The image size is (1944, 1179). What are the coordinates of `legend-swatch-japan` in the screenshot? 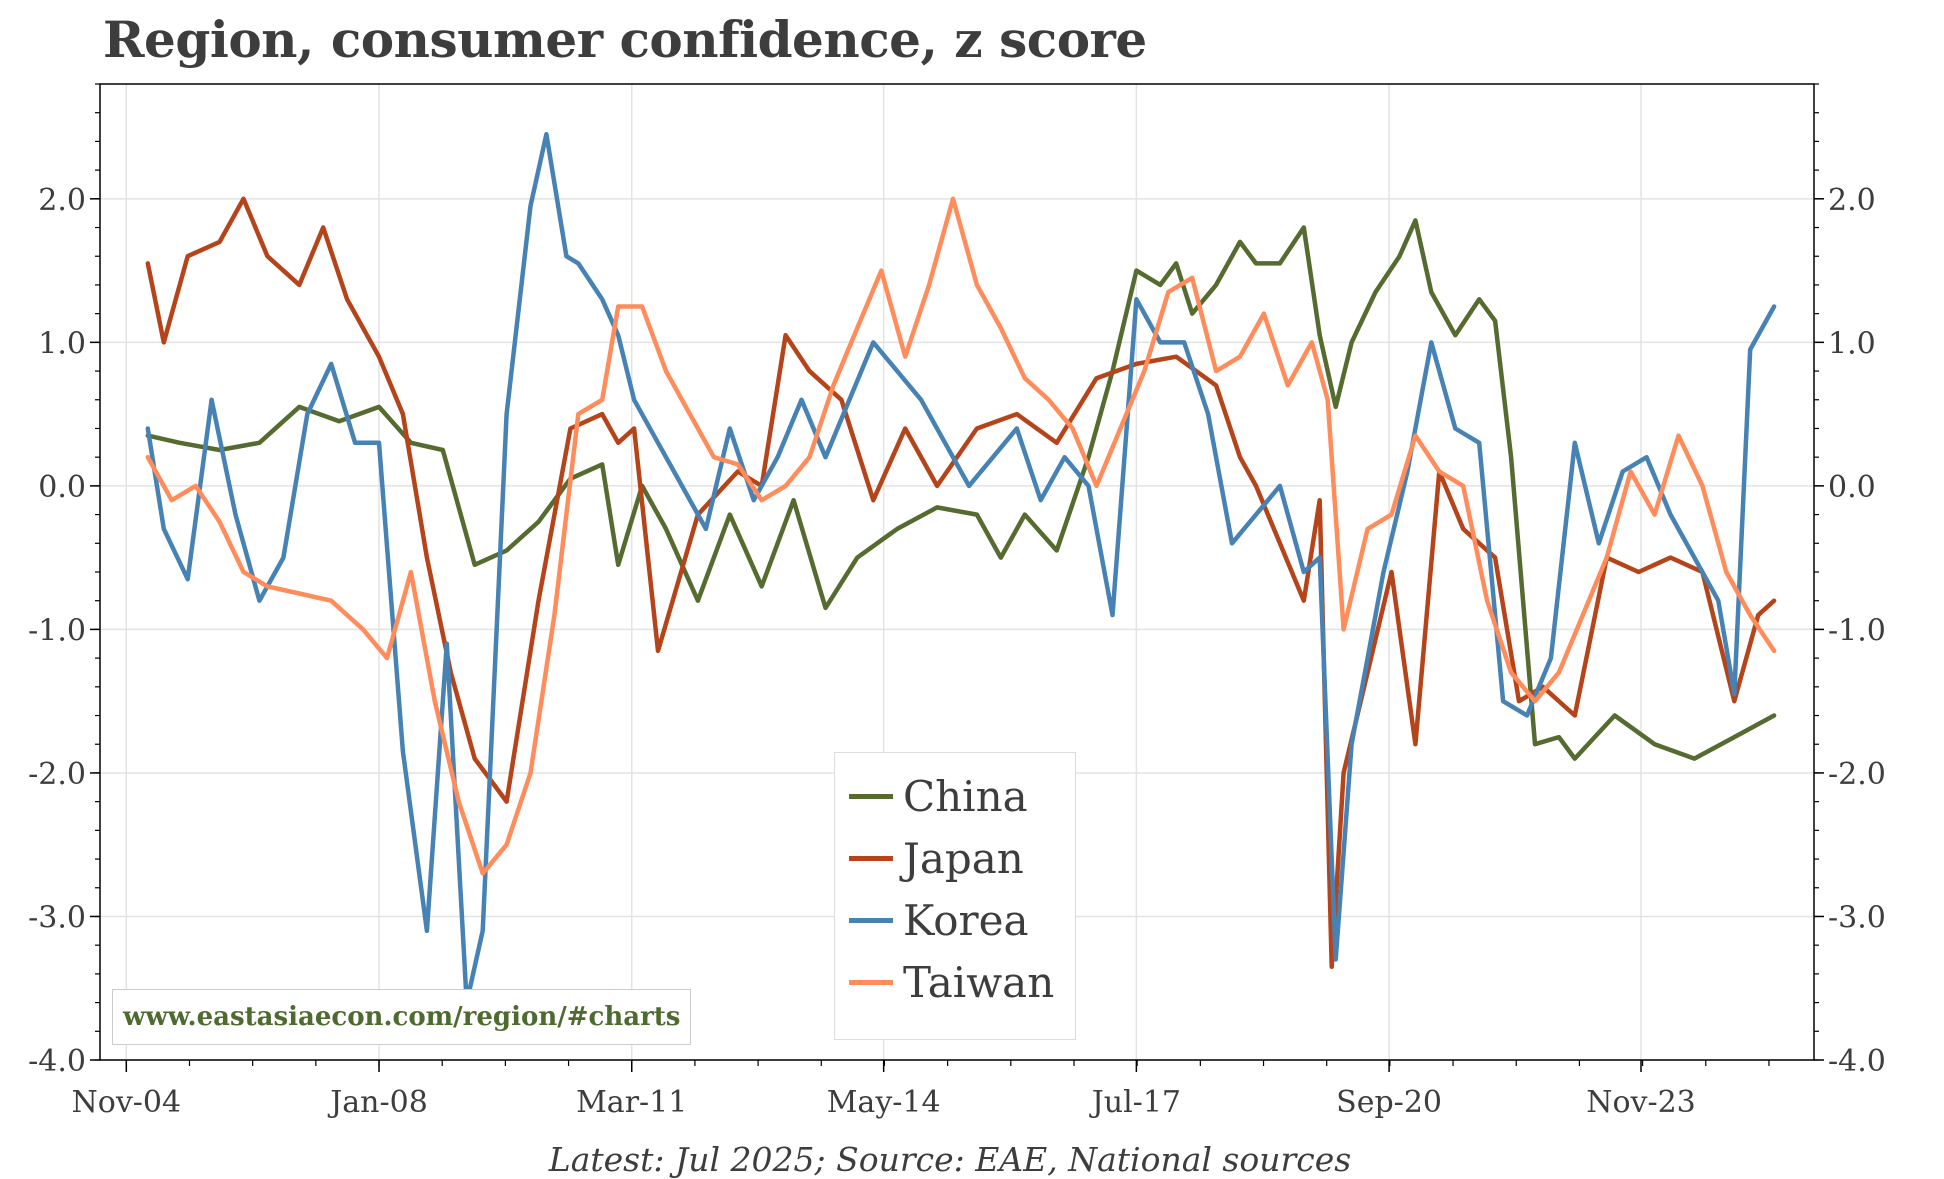 It's located at (871, 858).